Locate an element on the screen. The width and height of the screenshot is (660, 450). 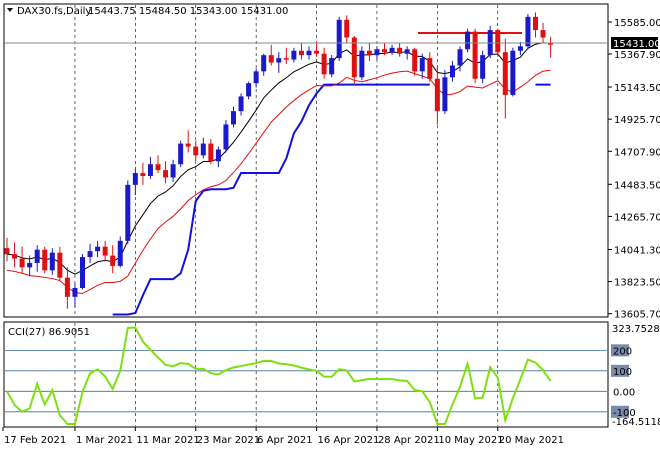
date-label: 20 May 2021 is located at coordinates (531, 440).